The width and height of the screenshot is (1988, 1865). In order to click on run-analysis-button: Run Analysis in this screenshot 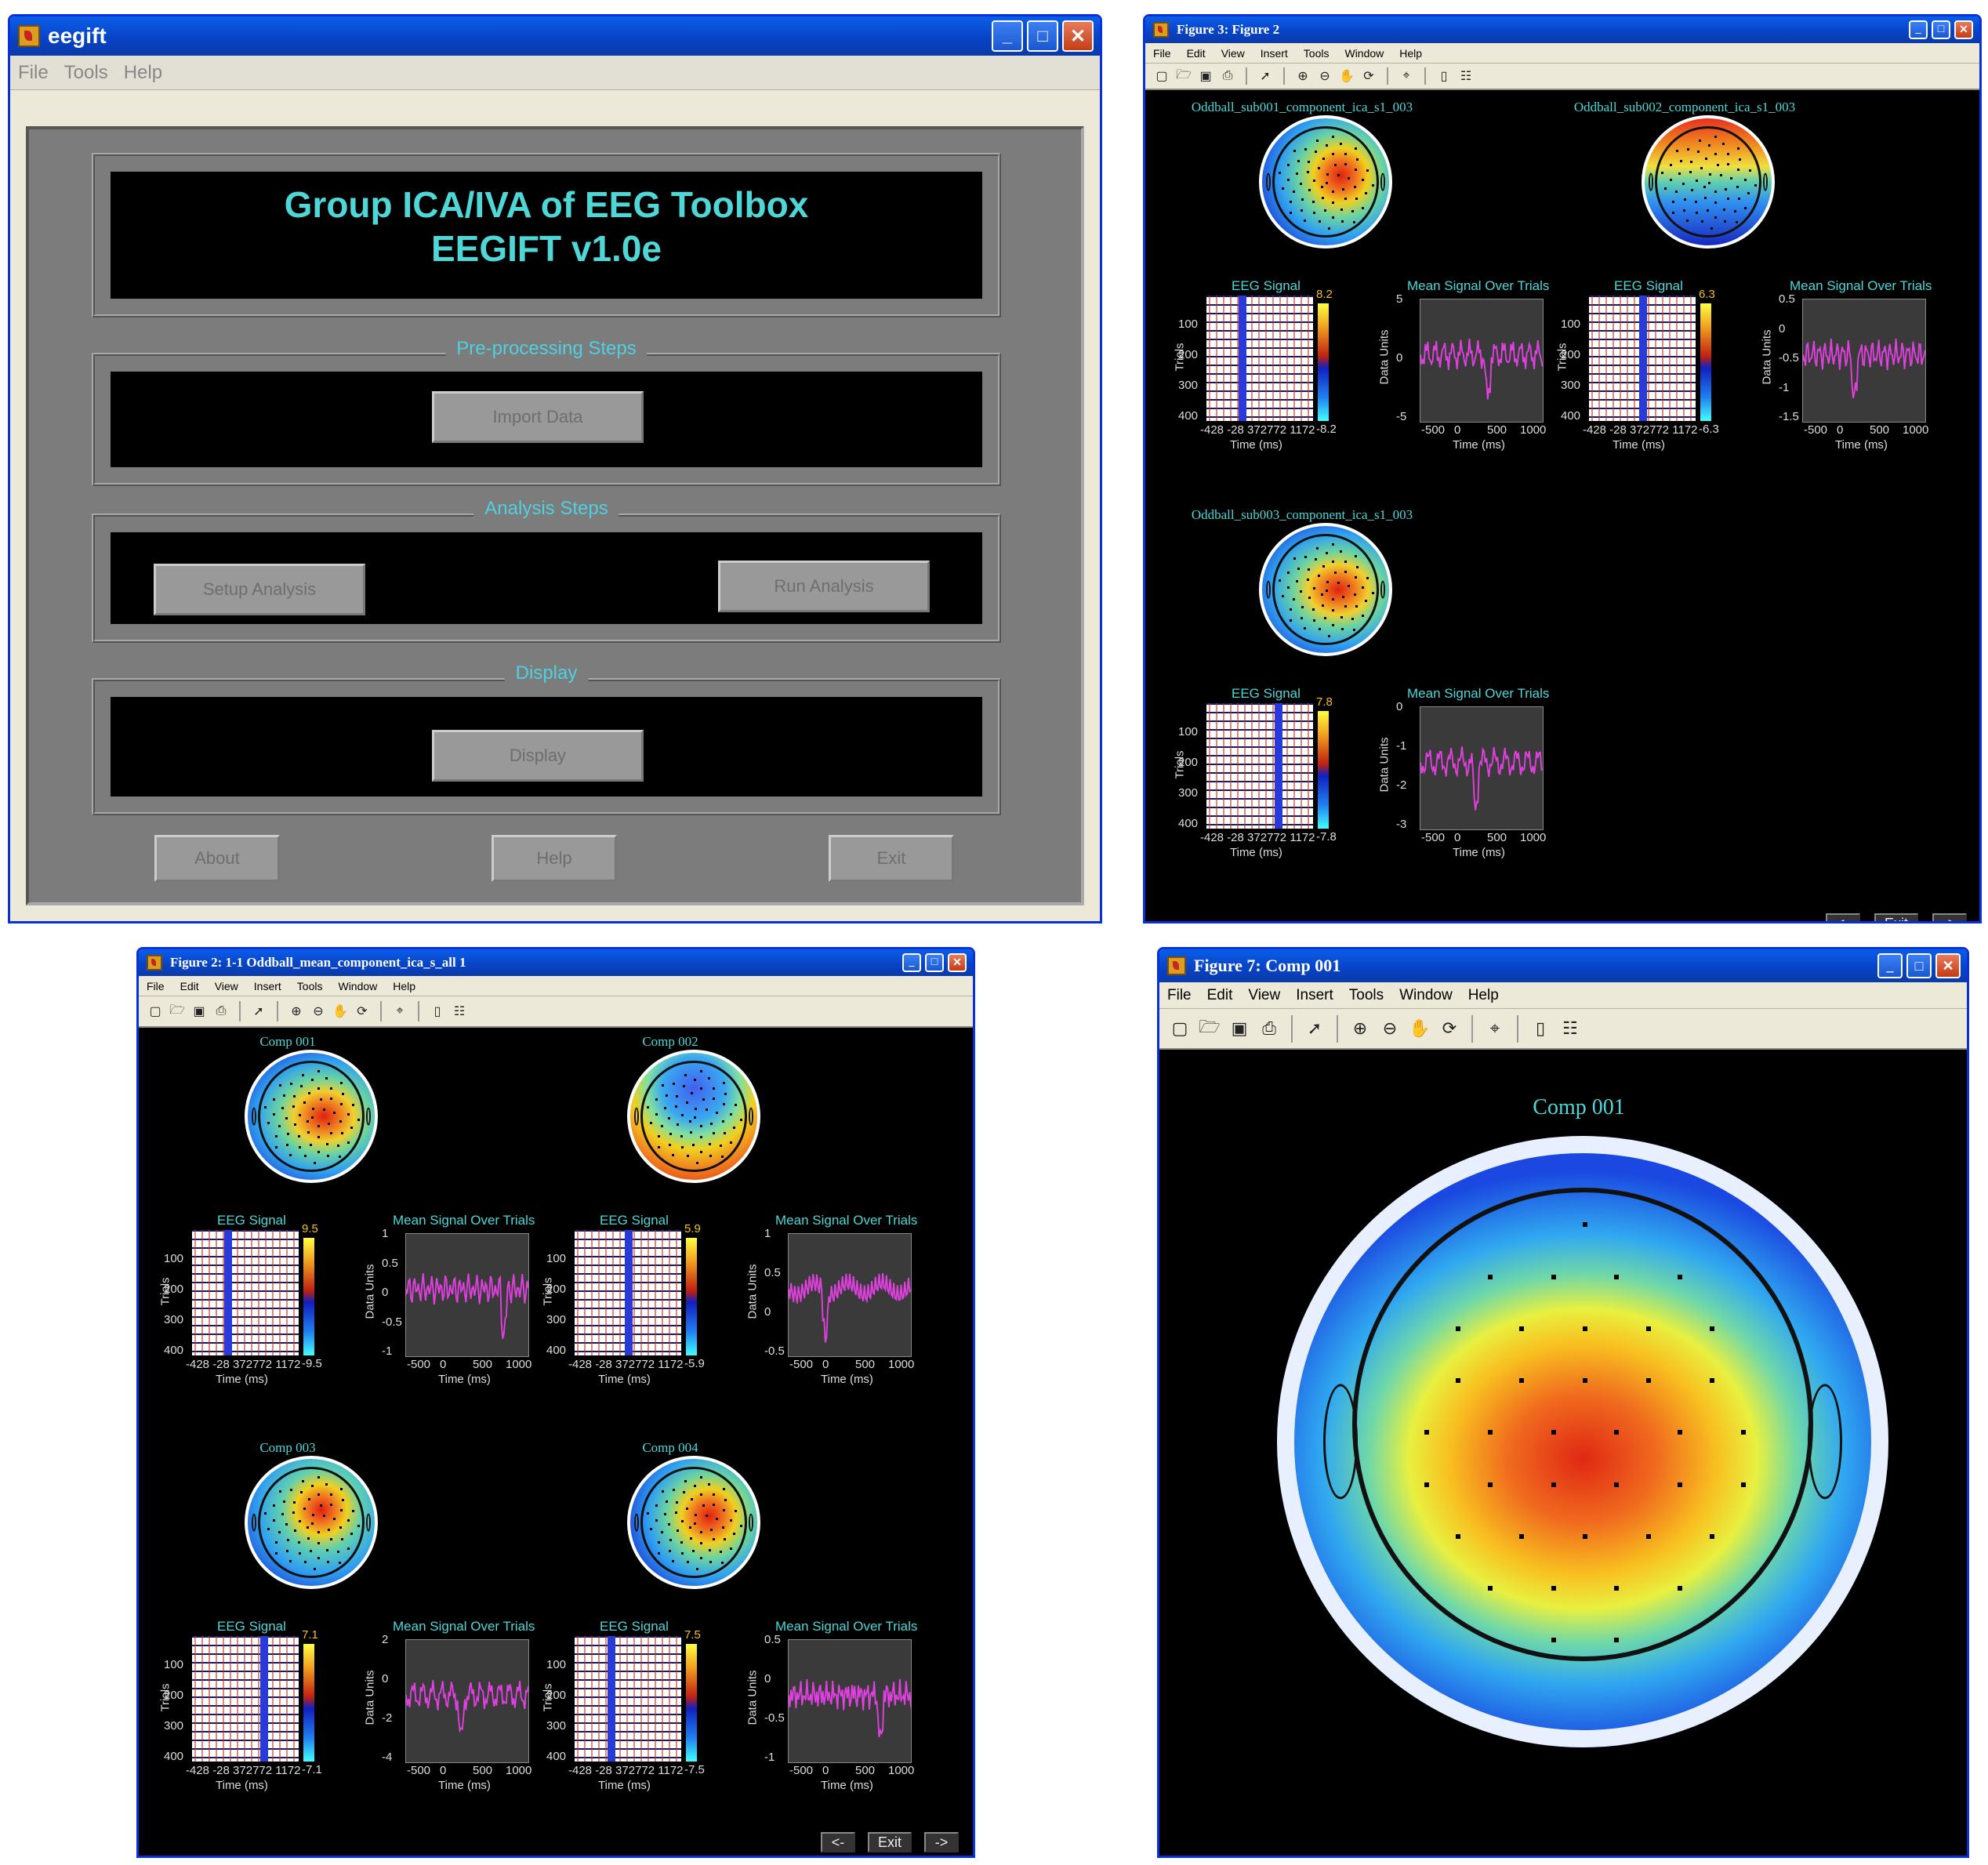, I will do `click(824, 587)`.